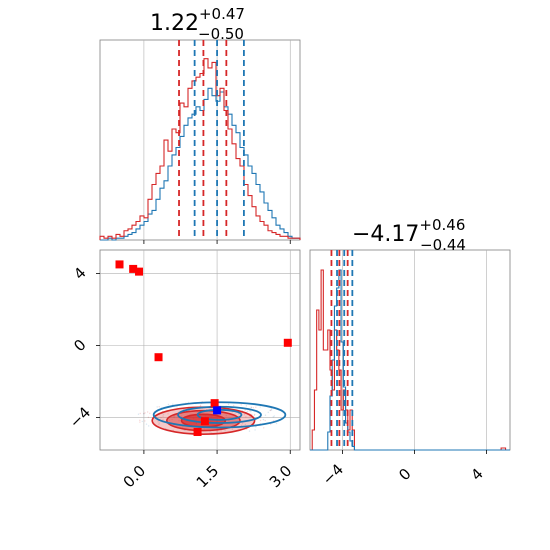  What do you see at coordinates (217, 410) in the screenshot?
I see `joint-blue-marker` at bounding box center [217, 410].